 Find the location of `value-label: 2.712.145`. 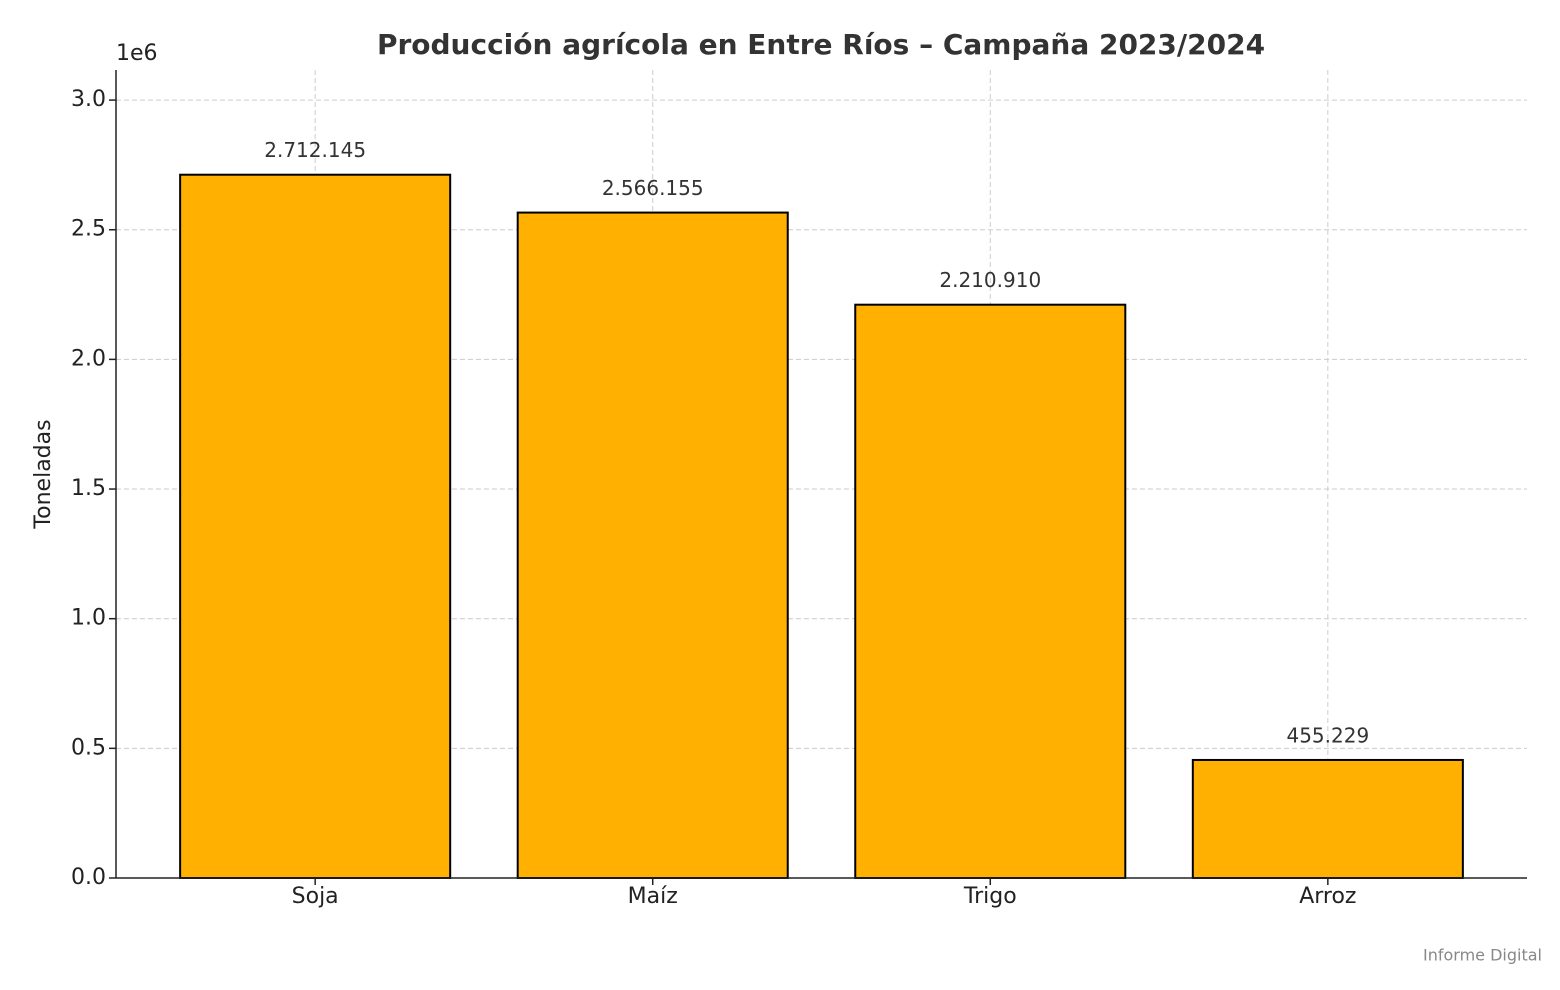

value-label: 2.712.145 is located at coordinates (315, 150).